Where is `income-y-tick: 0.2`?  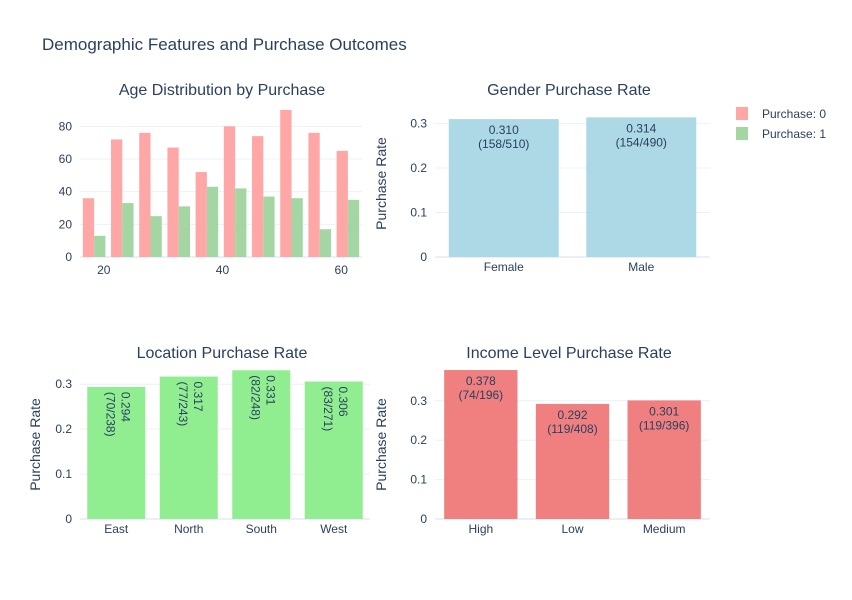 income-y-tick: 0.2 is located at coordinates (418, 440).